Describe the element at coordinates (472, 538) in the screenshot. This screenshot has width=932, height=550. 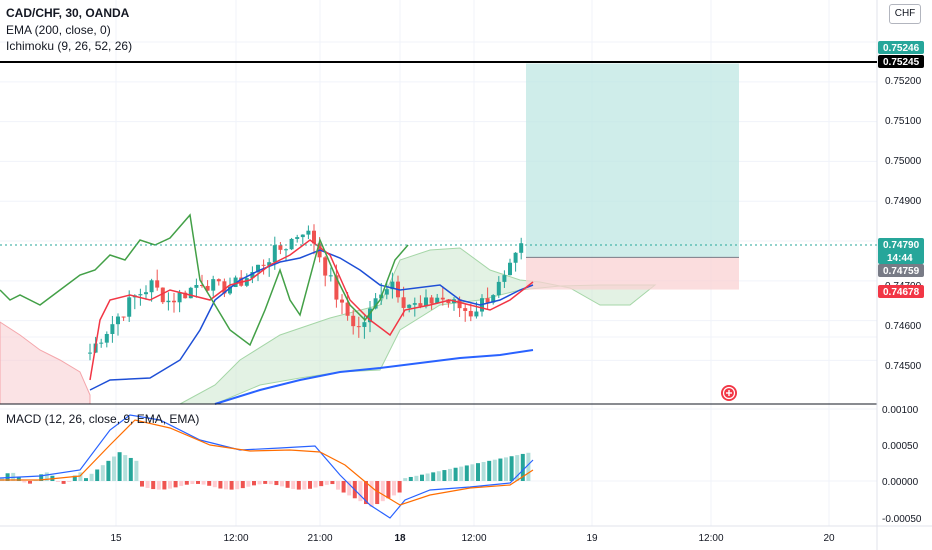
I see `time-axis: 15 12:00 21:00 18 12:00 19 12:00 20` at that location.